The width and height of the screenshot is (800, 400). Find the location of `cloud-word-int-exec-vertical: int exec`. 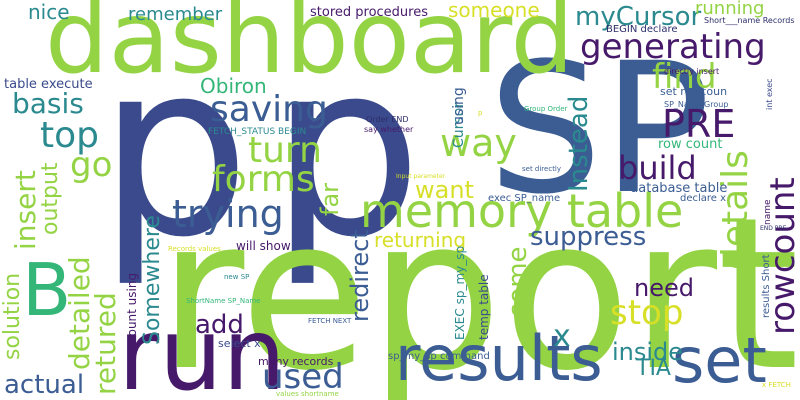

cloud-word-int-exec-vertical: int exec is located at coordinates (769, 94).